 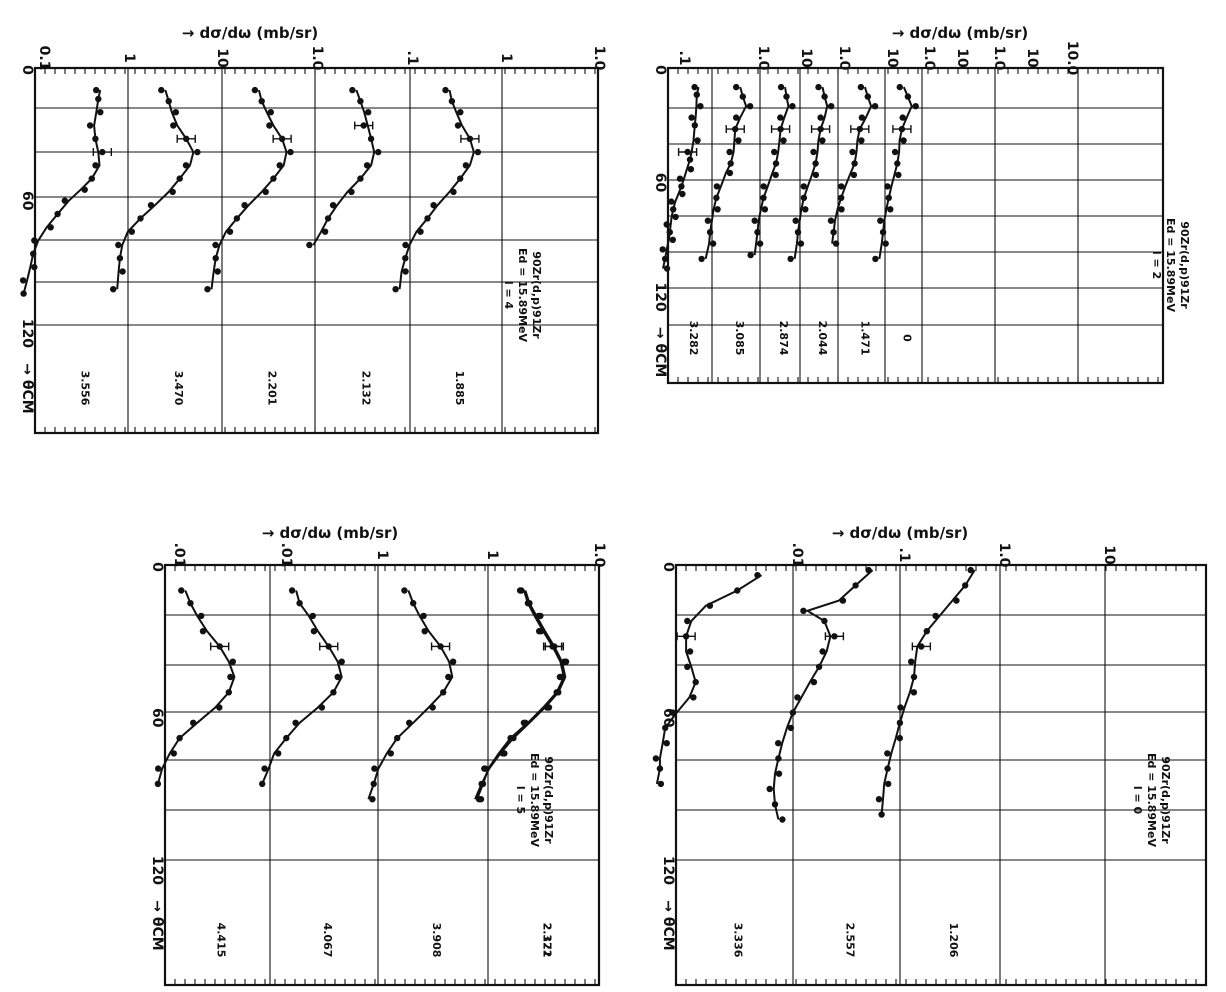 What do you see at coordinates (1032, 58) in the screenshot?
I see `value-tick-label: 10` at bounding box center [1032, 58].